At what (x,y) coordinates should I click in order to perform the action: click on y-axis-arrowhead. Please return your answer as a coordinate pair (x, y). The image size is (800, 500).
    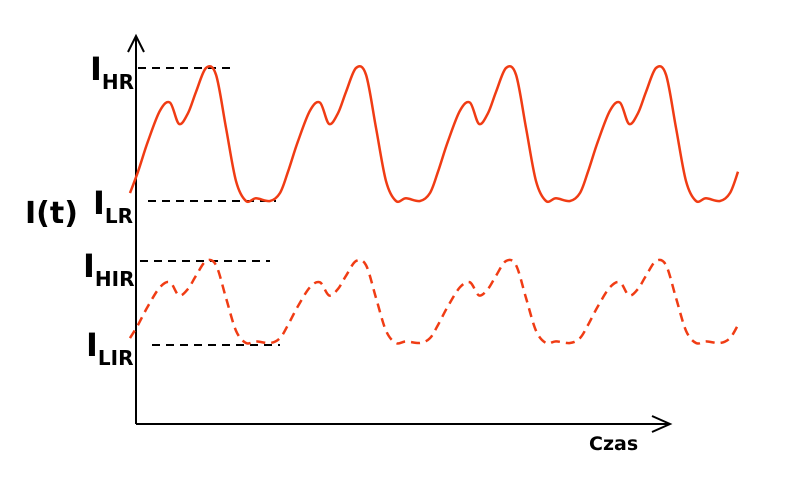
    Looking at the image, I should click on (136, 43).